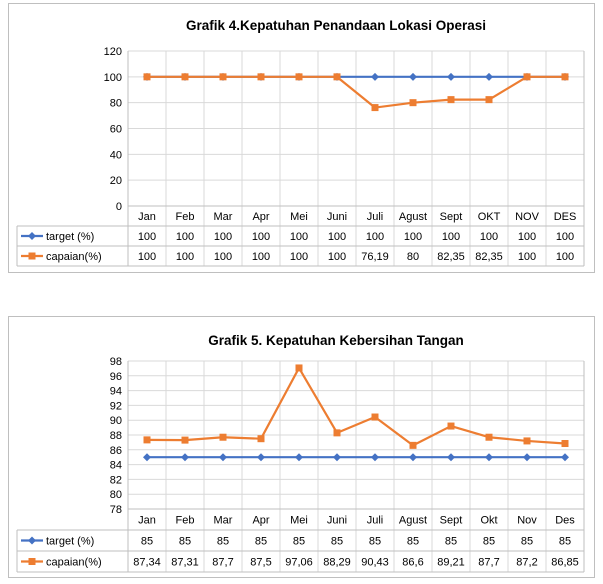 The width and height of the screenshot is (603, 584). I want to click on table-value: 97,06, so click(299, 563).